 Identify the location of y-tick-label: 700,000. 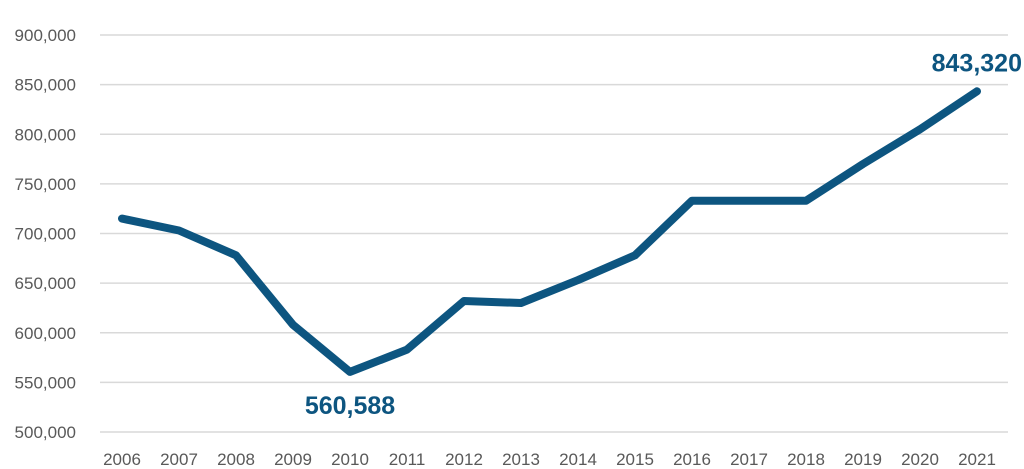
(45, 234).